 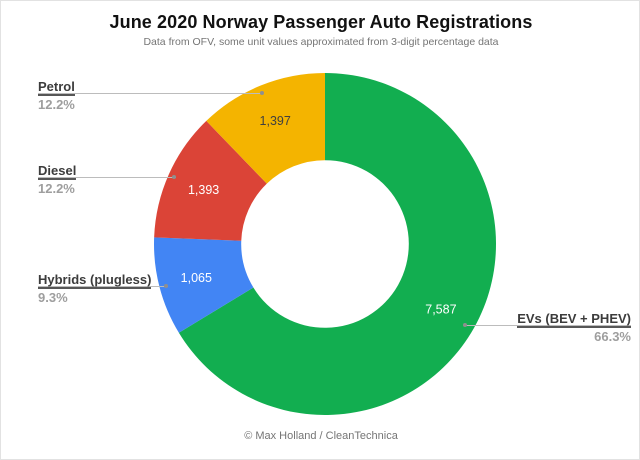 What do you see at coordinates (574, 319) in the screenshot?
I see `slice-label-evs: EVs (BEV + PHEV)` at bounding box center [574, 319].